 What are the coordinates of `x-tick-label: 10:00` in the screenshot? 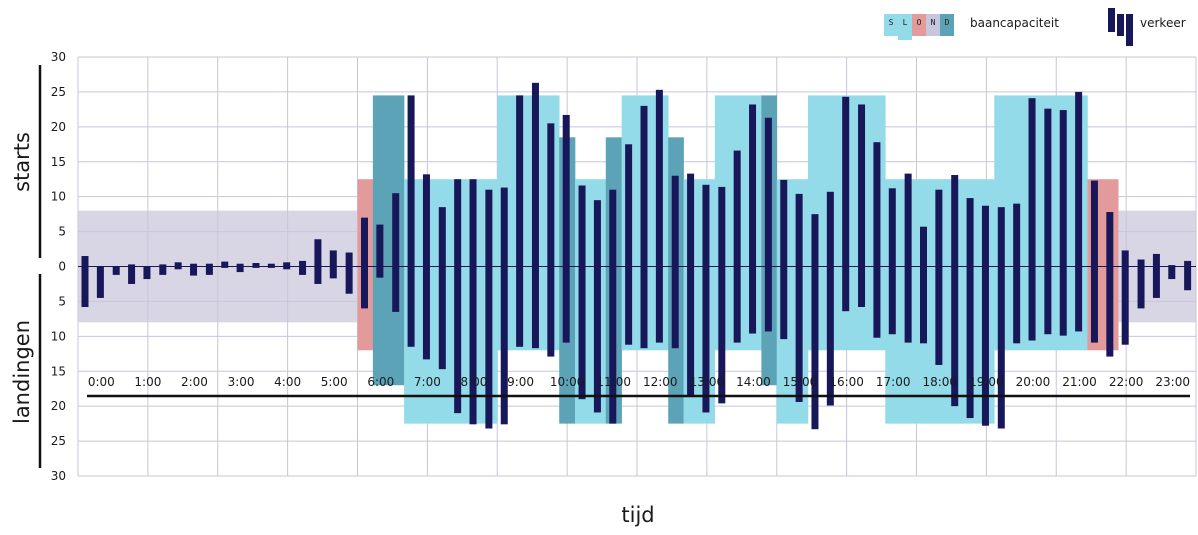 It's located at (567, 382).